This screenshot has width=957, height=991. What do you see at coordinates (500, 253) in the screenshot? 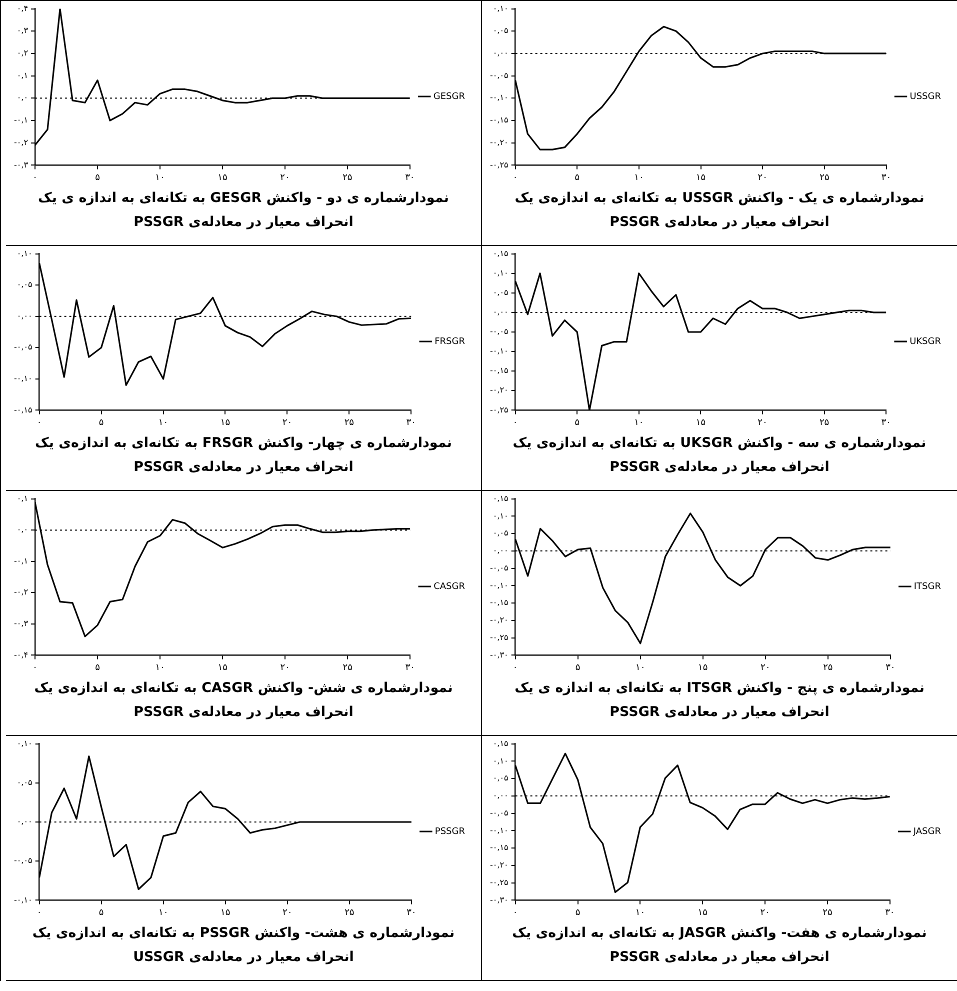
I see `y-tick-label: ۰,۱۵` at bounding box center [500, 253].